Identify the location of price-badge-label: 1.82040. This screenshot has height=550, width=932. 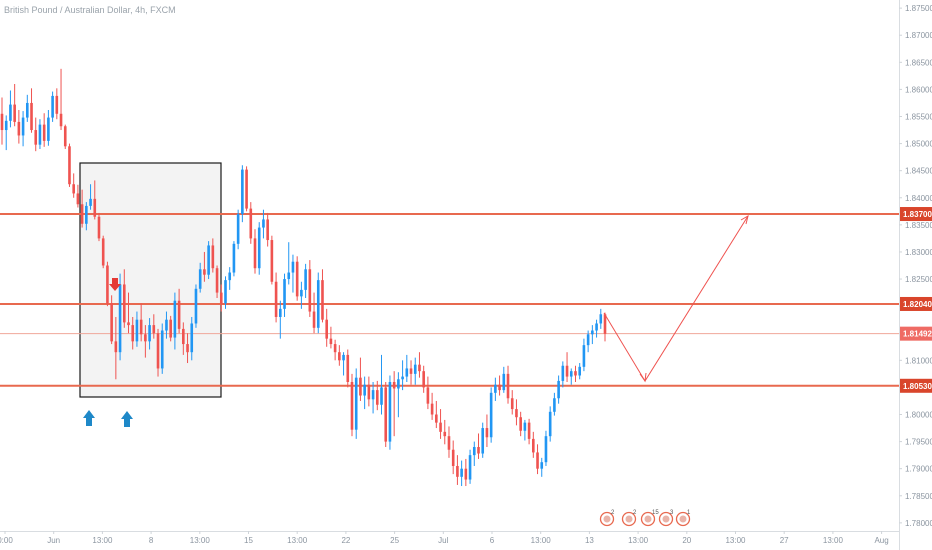
(917, 304).